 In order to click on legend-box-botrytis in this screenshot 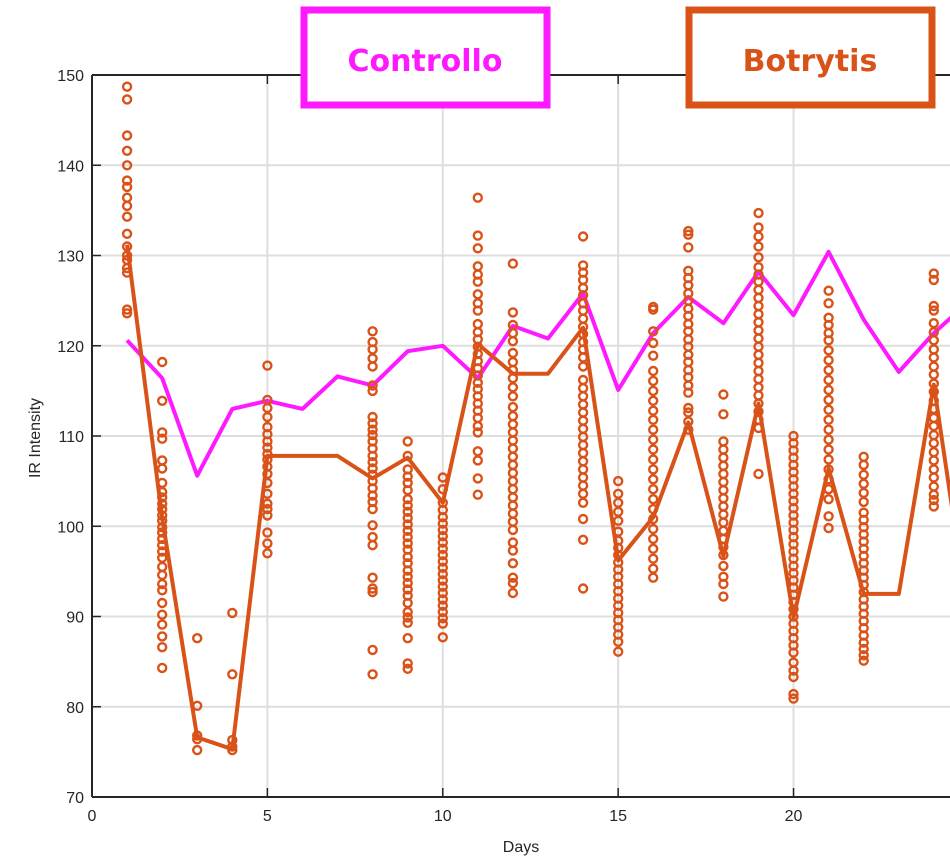, I will do `click(810, 57)`.